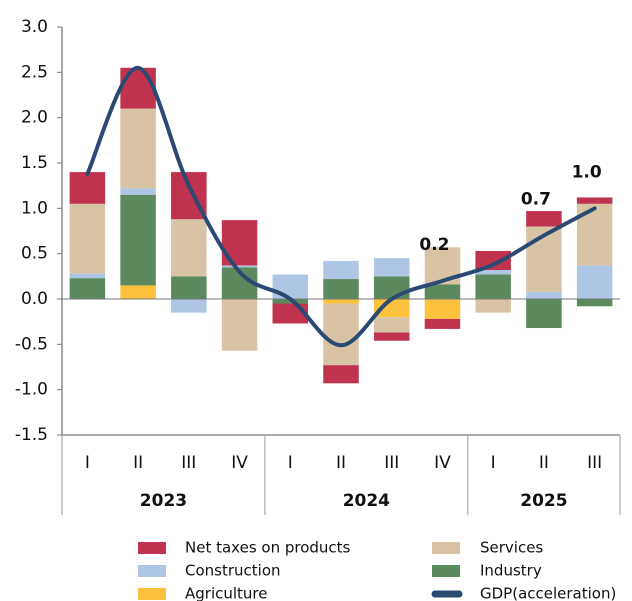  What do you see at coordinates (543, 501) in the screenshot?
I see `year-label: 2025` at bounding box center [543, 501].